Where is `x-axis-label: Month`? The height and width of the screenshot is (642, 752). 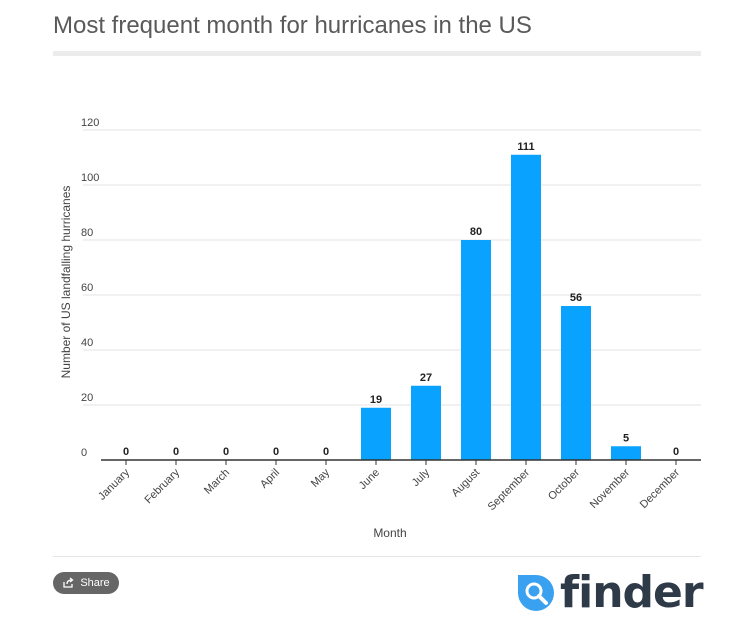 x-axis-label: Month is located at coordinates (389, 533).